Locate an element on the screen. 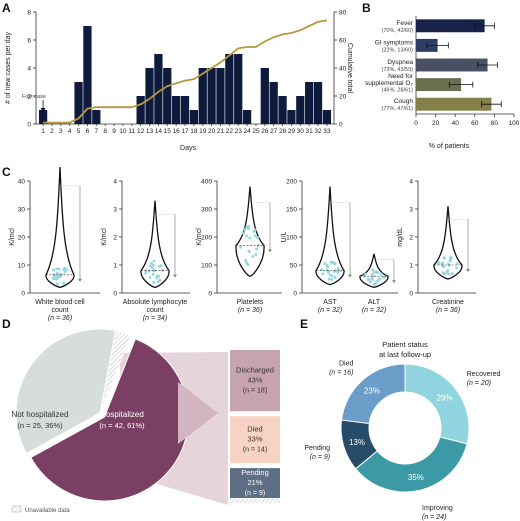 The image size is (520, 521). not-hospitalized-label: Not hospitalized is located at coordinates (40, 414).